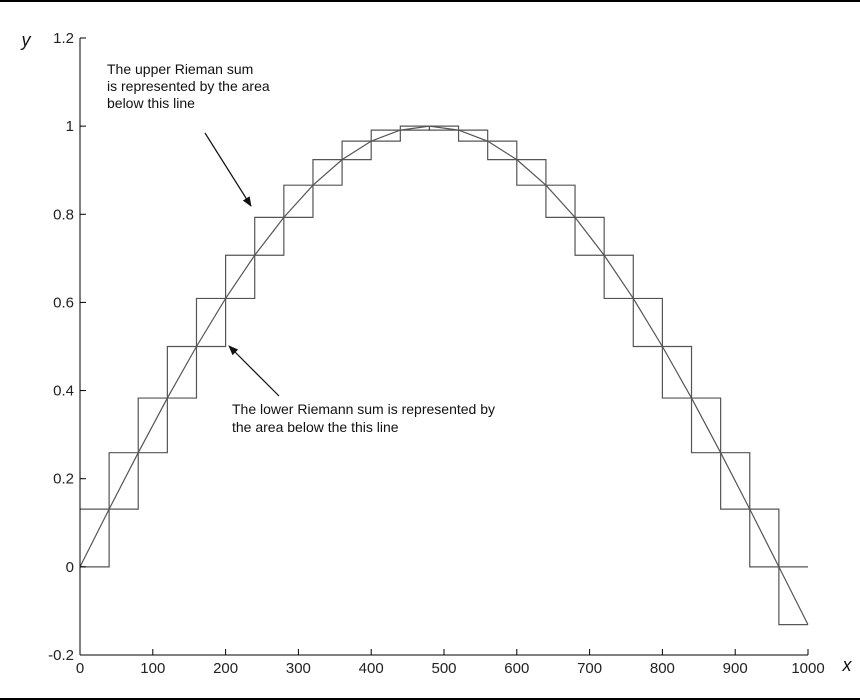 Image resolution: width=860 pixels, height=700 pixels. I want to click on x-tick-label: 900, so click(735, 668).